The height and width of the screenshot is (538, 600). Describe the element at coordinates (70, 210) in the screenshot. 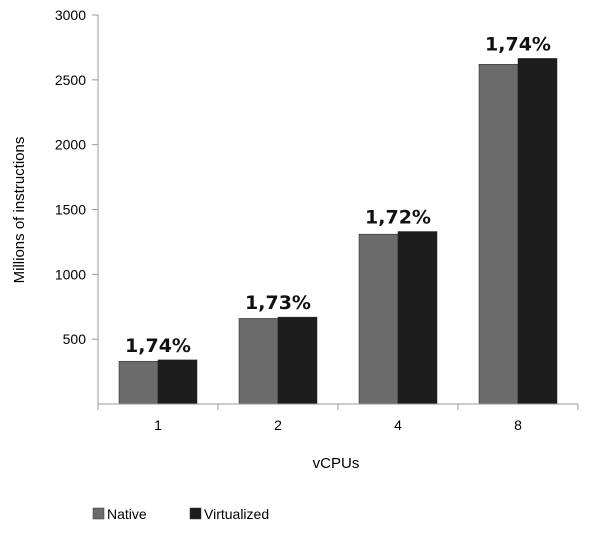

I see `y-tick-label: 1500` at that location.